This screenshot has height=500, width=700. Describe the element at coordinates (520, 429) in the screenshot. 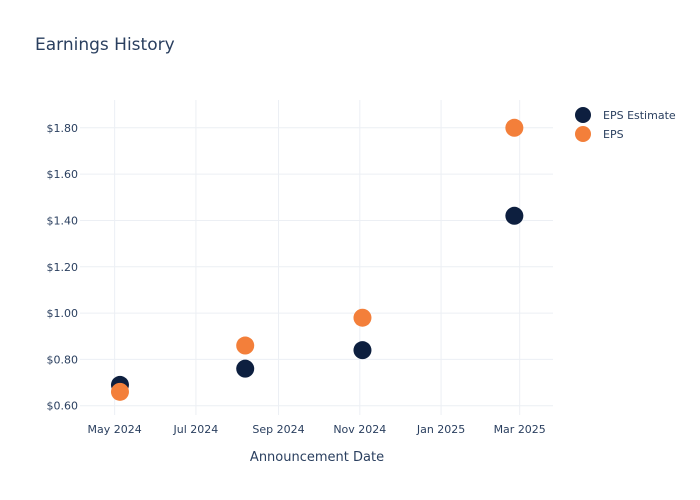

I see `x-tick-label: Mar 2025` at that location.